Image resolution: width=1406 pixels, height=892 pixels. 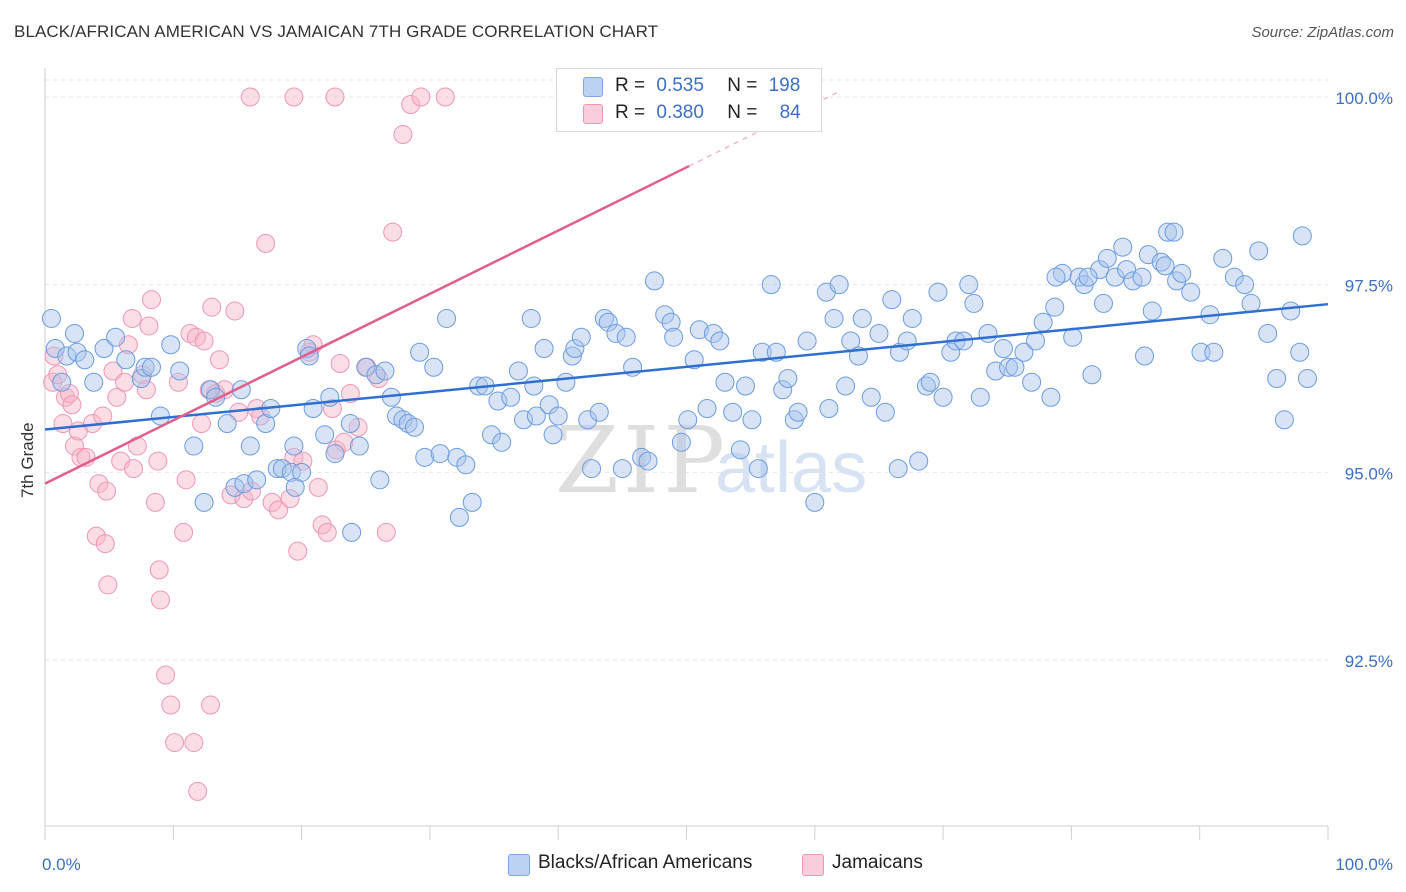 I want to click on legend-r-value: 0.380, so click(x=680, y=112).